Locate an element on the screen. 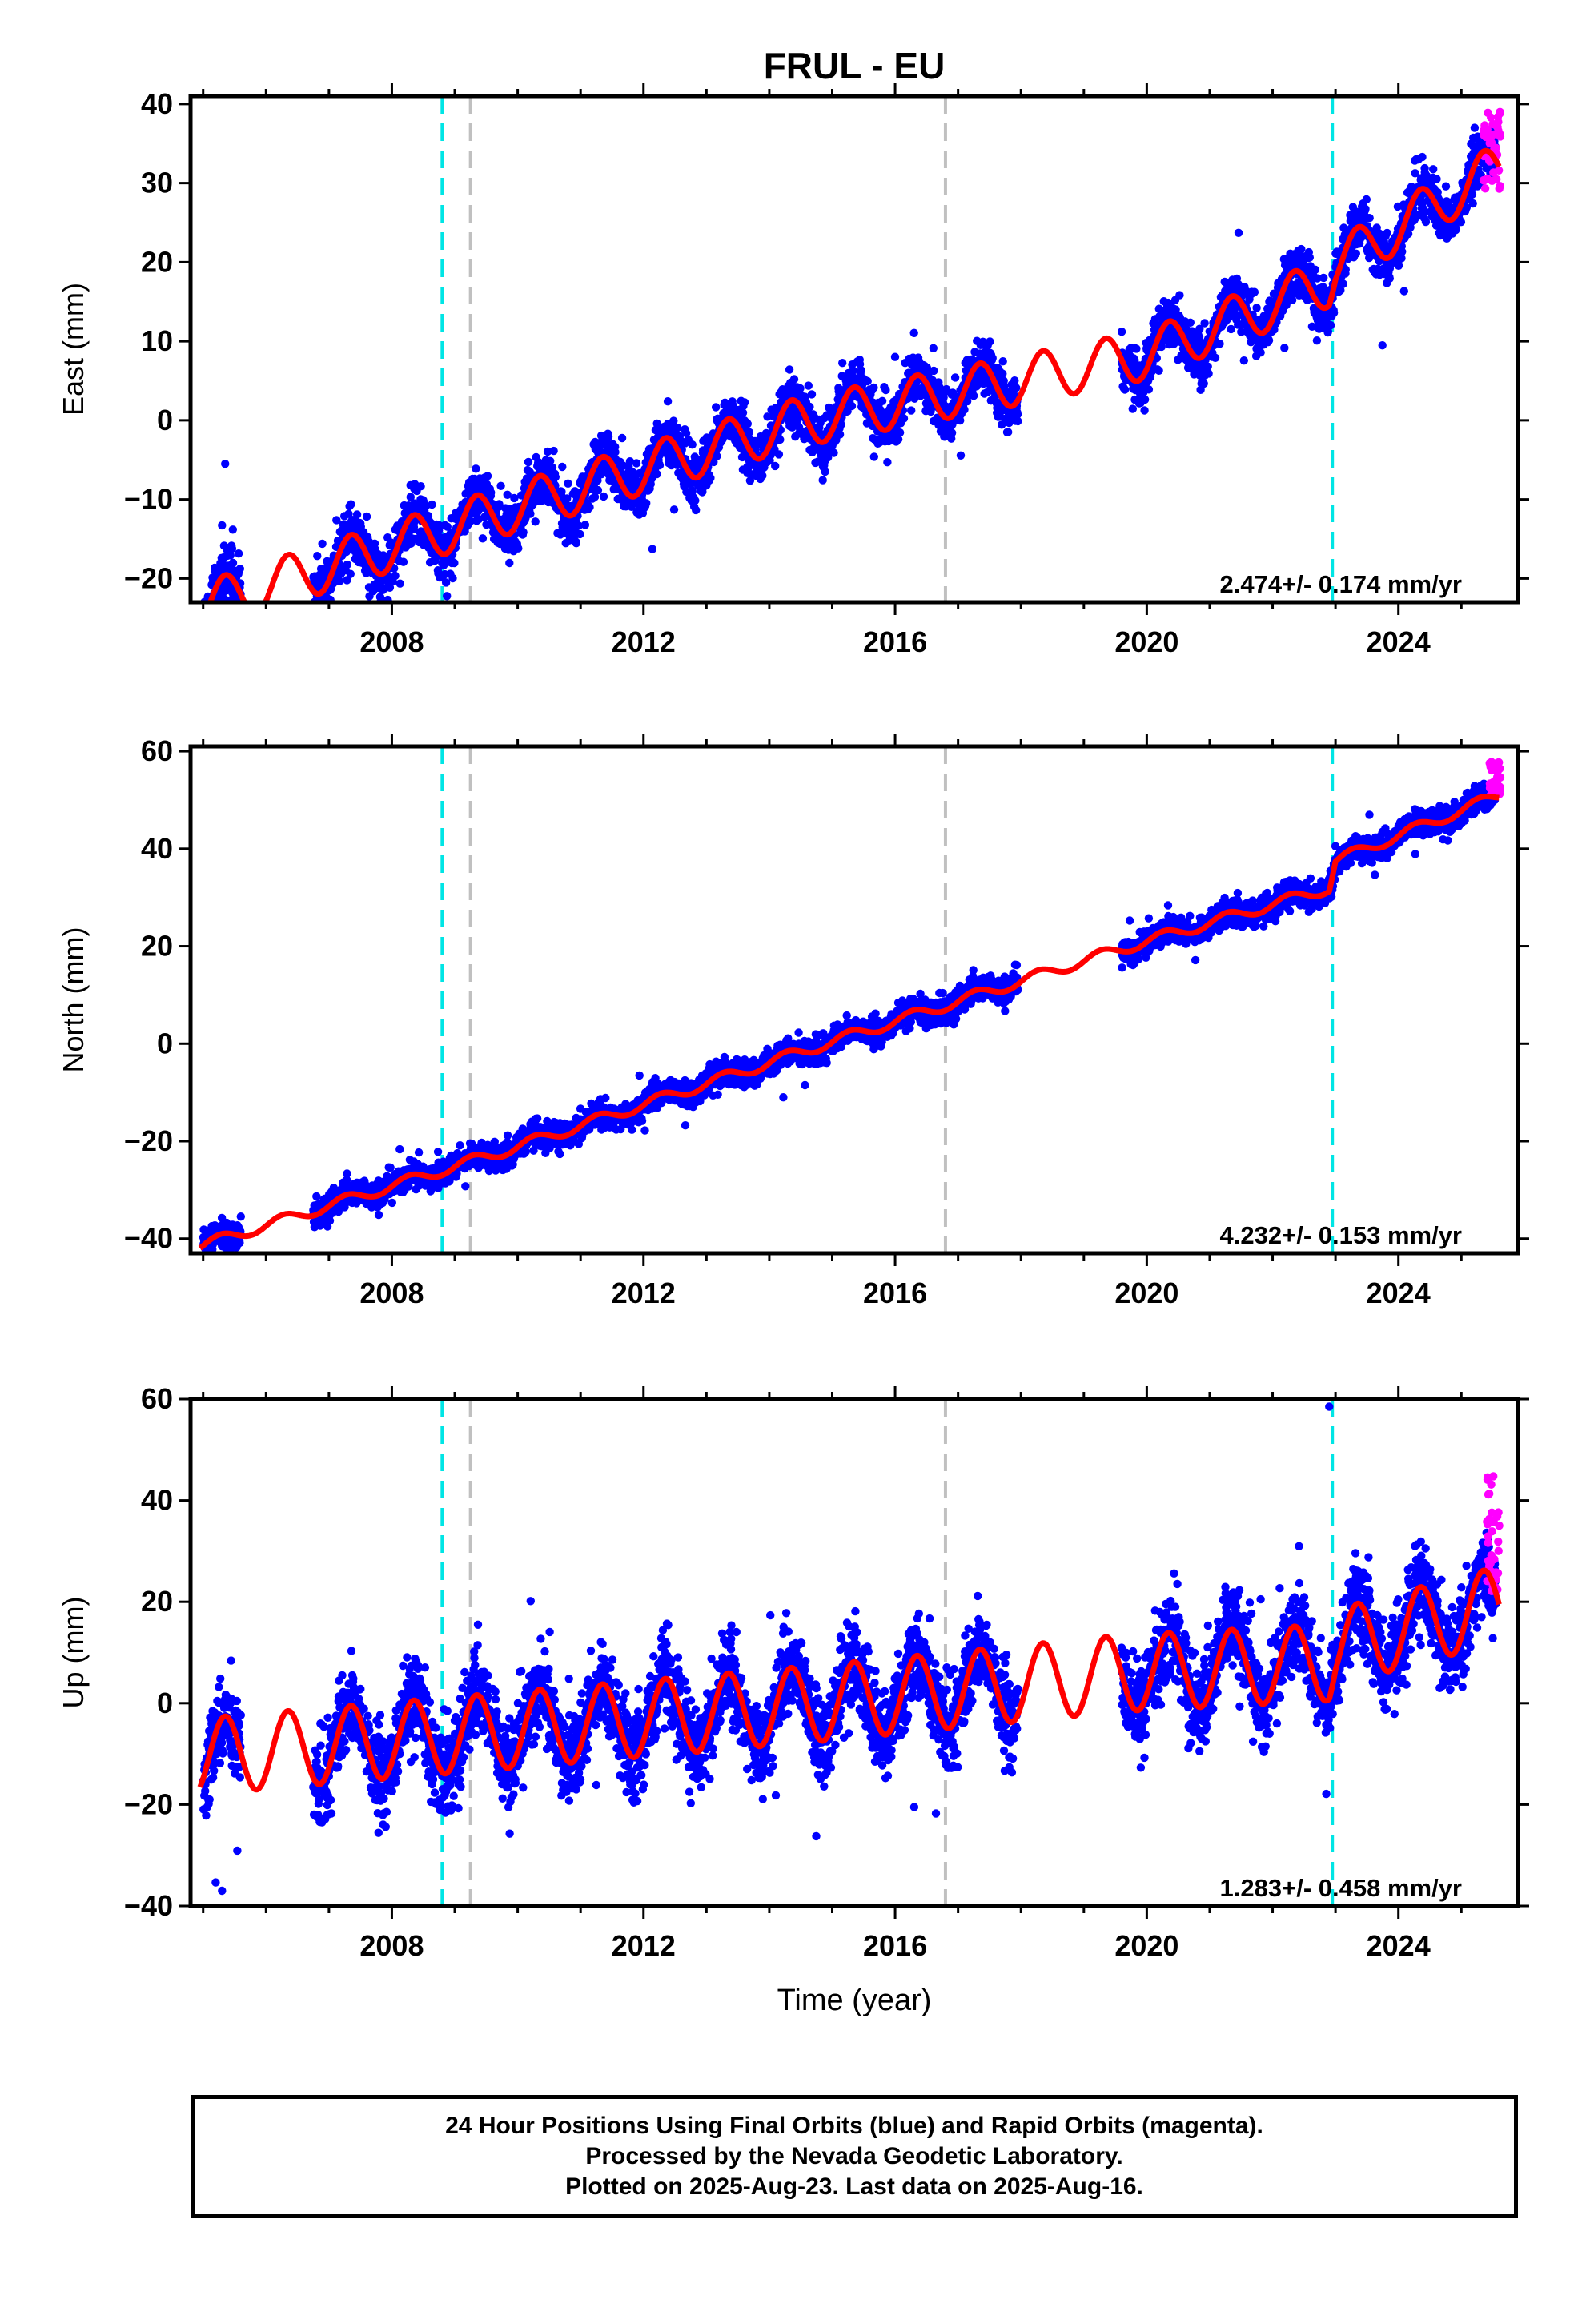 The width and height of the screenshot is (1582, 2324). figure-title: FRUL - EU is located at coordinates (855, 65).